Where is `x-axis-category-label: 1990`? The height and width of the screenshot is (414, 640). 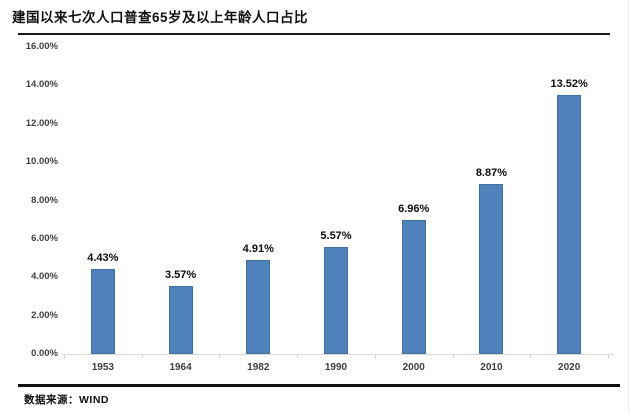
x-axis-category-label: 1990 is located at coordinates (336, 367).